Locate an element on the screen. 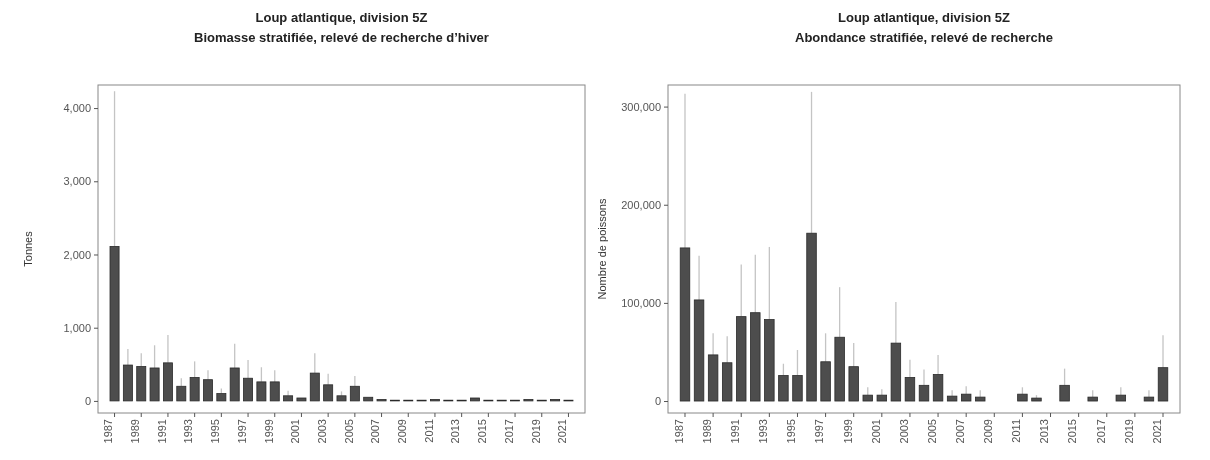  y-axis-title: Tonnes is located at coordinates (28, 248).